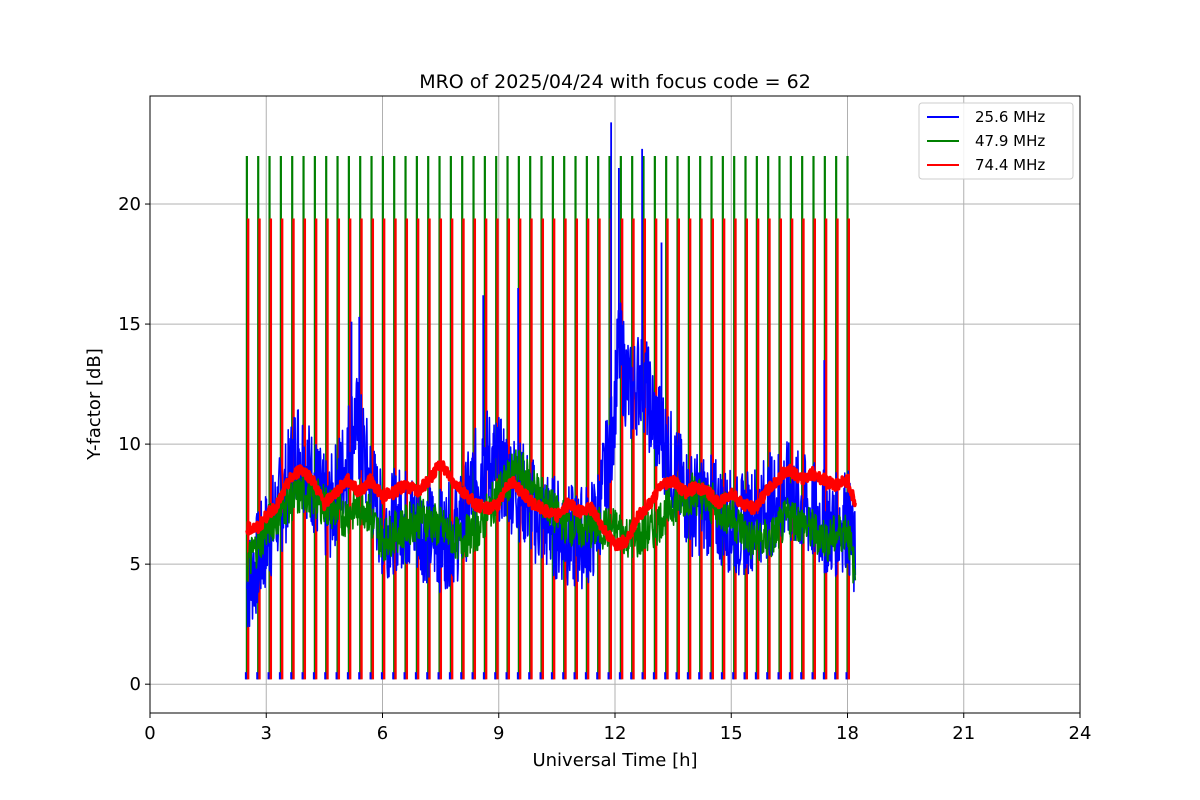 Image resolution: width=1200 pixels, height=800 pixels. What do you see at coordinates (963, 733) in the screenshot?
I see `x-tick-label: 21` at bounding box center [963, 733].